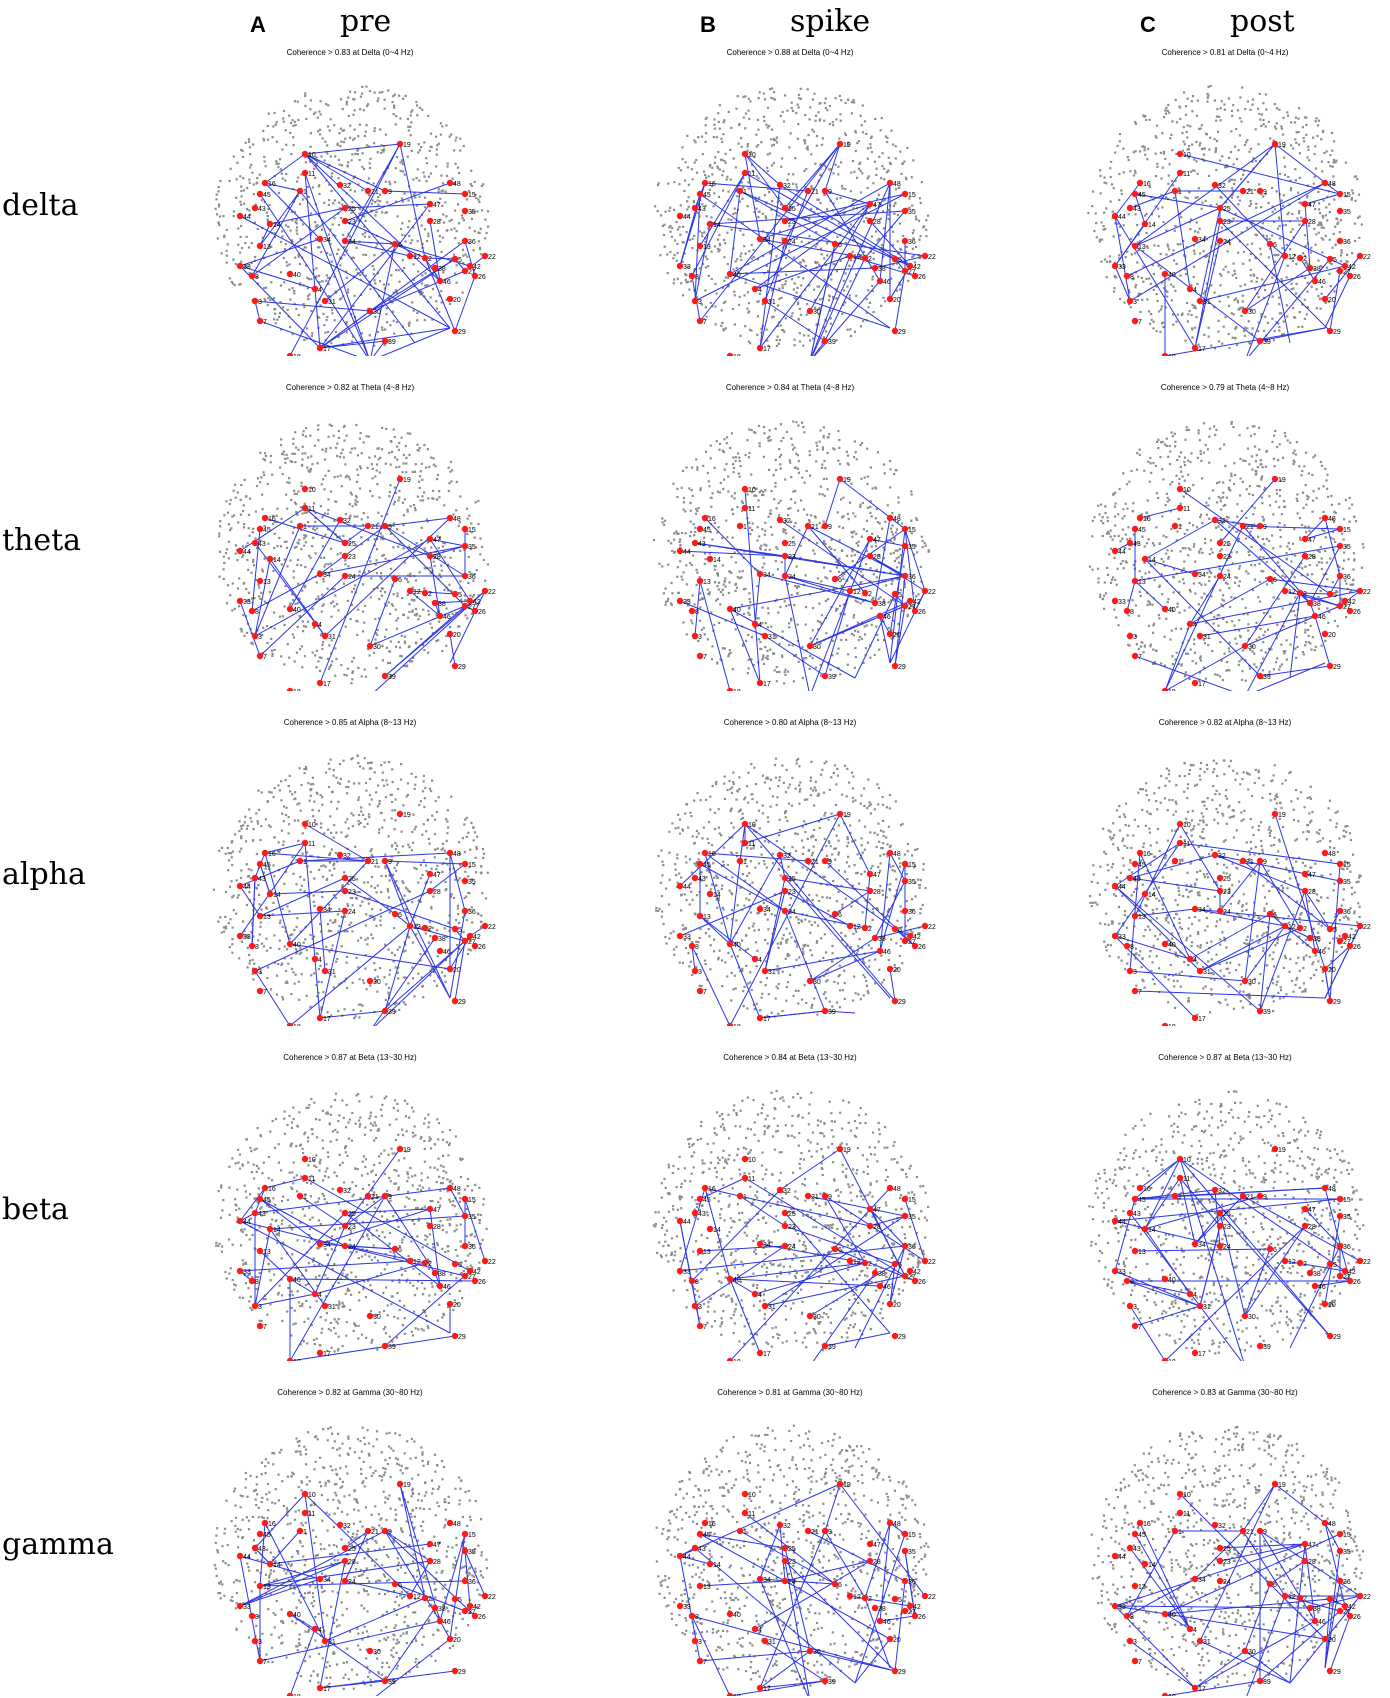 Image resolution: width=1390 pixels, height=1698 pixels. I want to click on electrode-label: 48, so click(457, 184).